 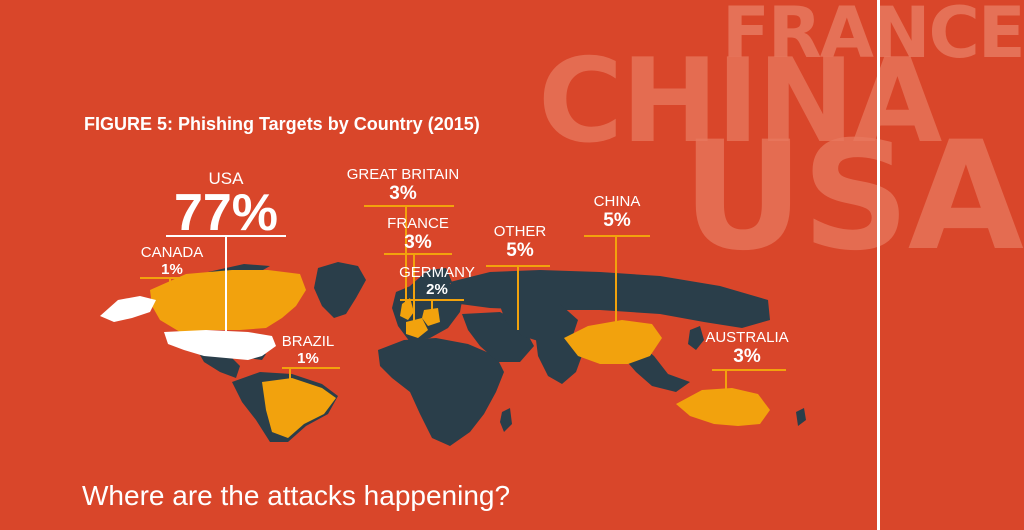 What do you see at coordinates (740, 101) in the screenshot?
I see `watermark-china: CHINA` at bounding box center [740, 101].